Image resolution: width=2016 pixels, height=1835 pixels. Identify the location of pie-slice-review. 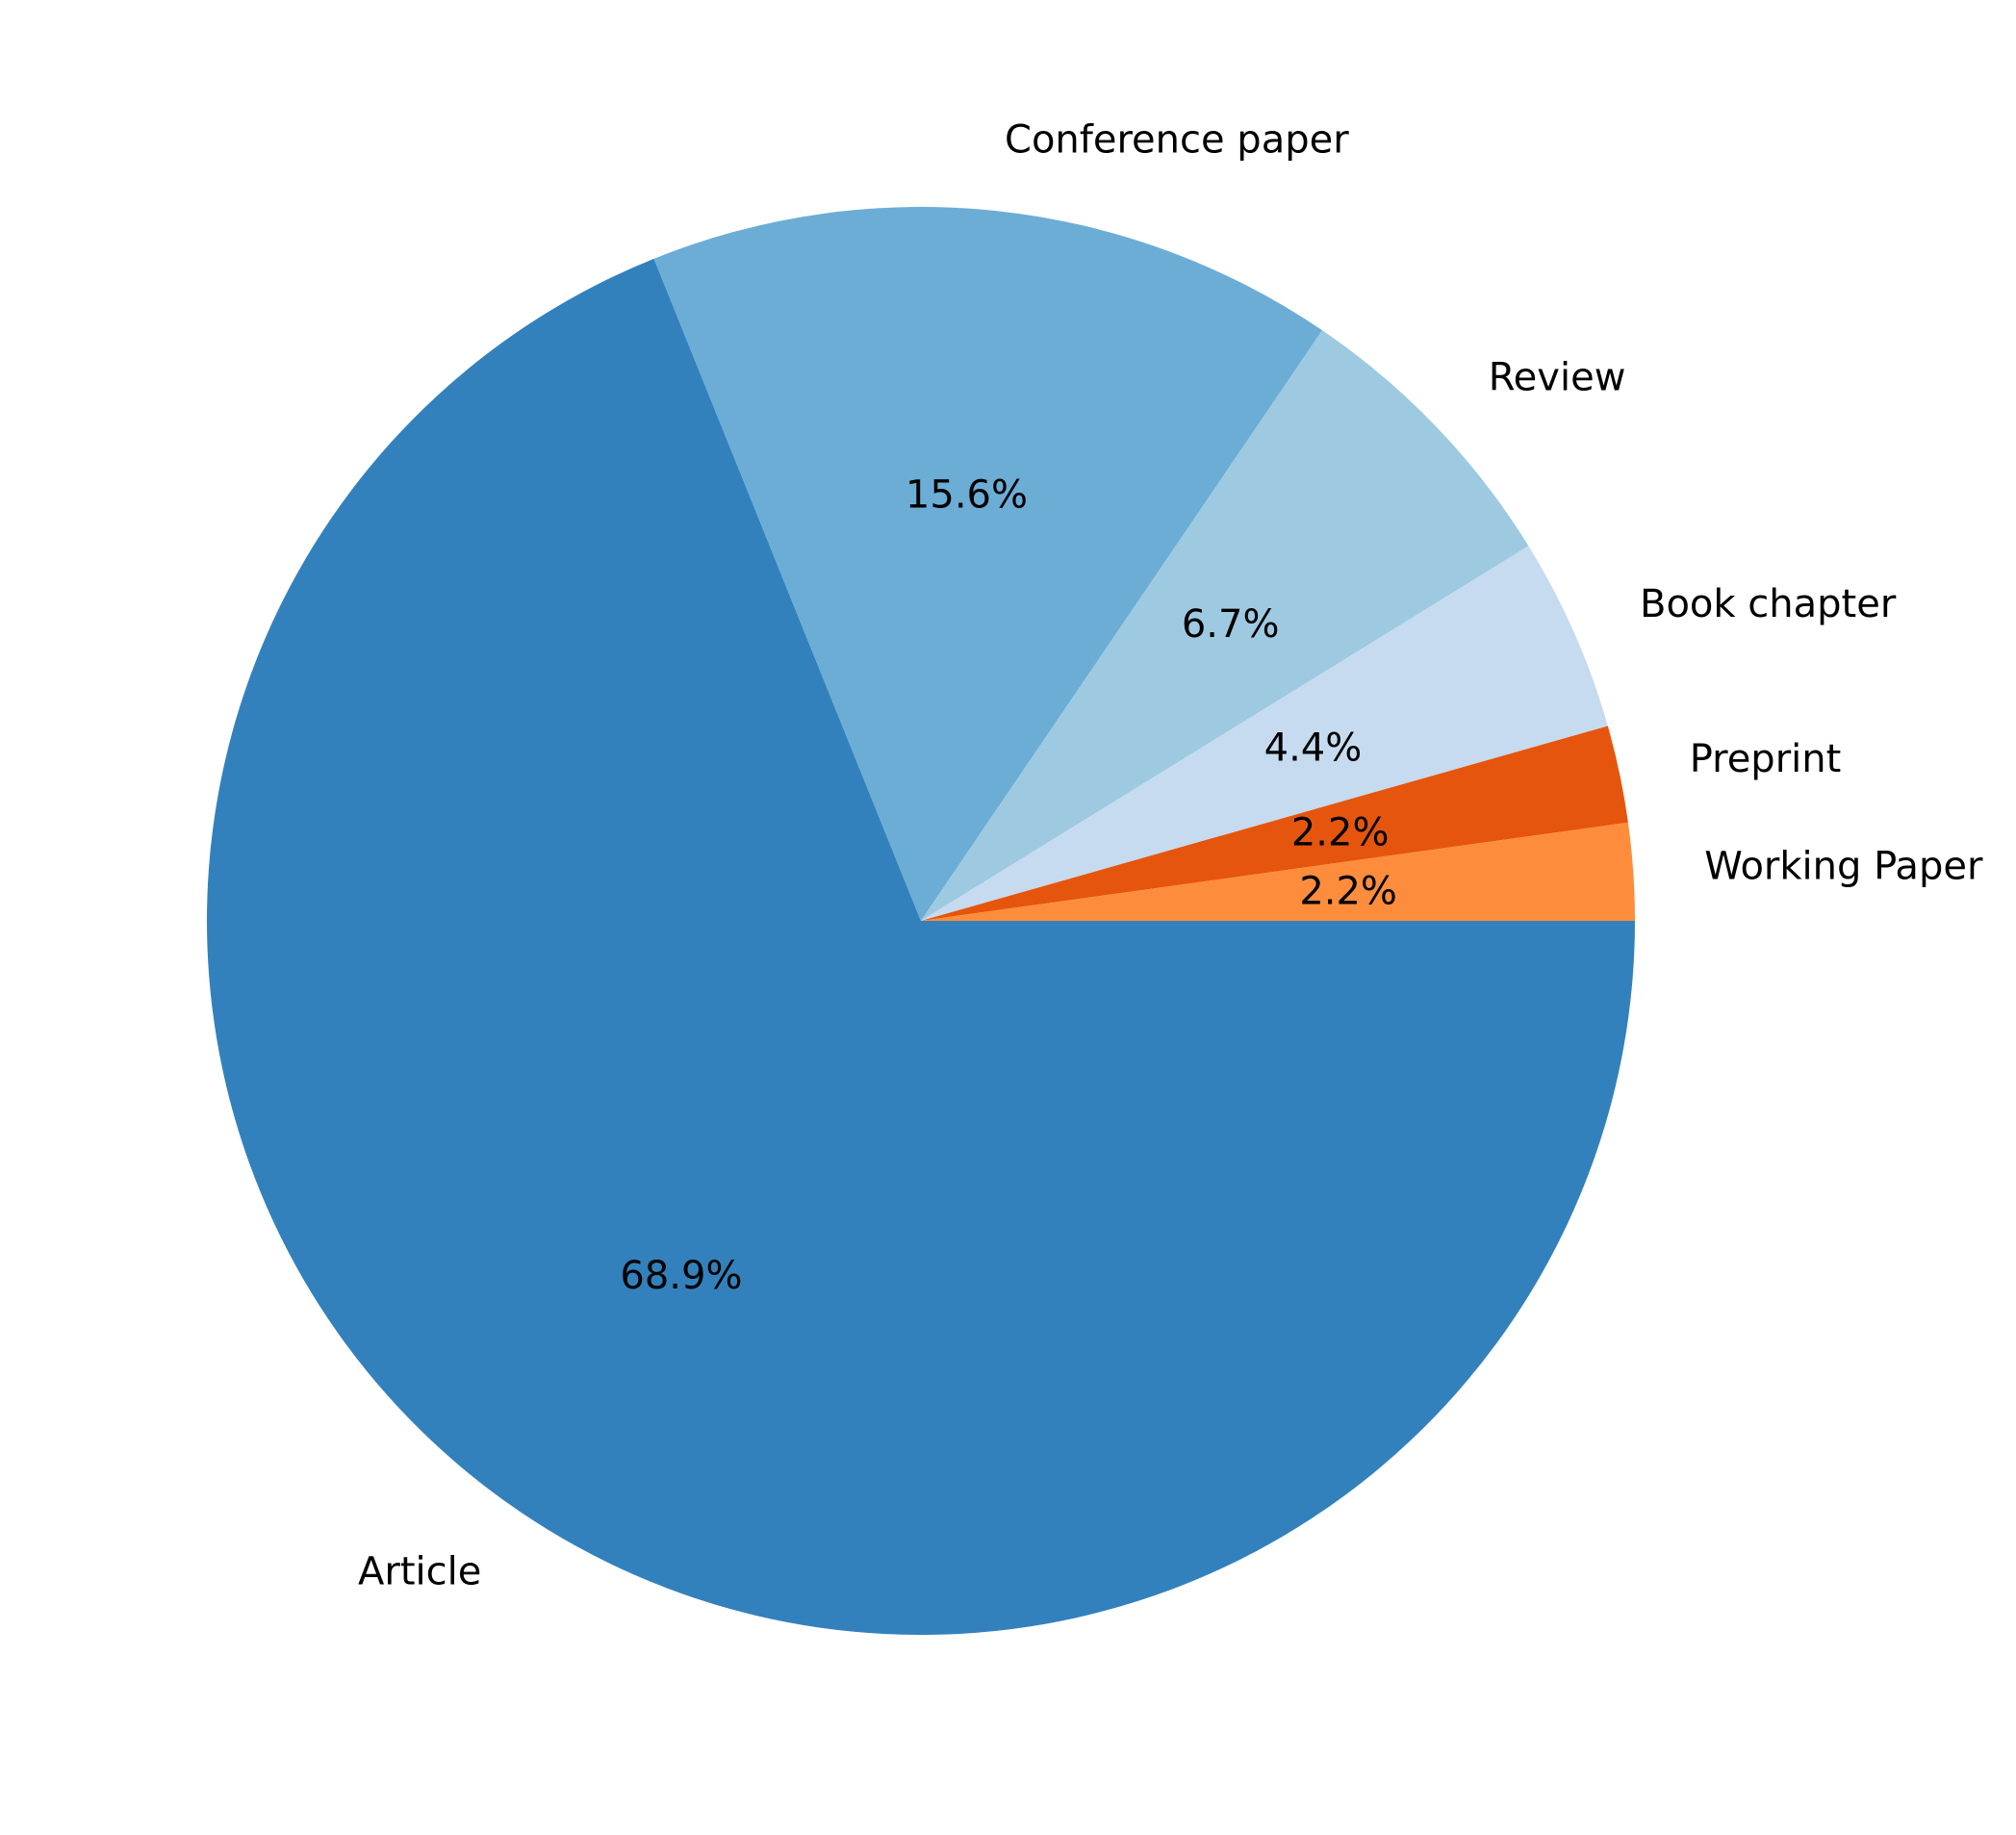
(1225, 625).